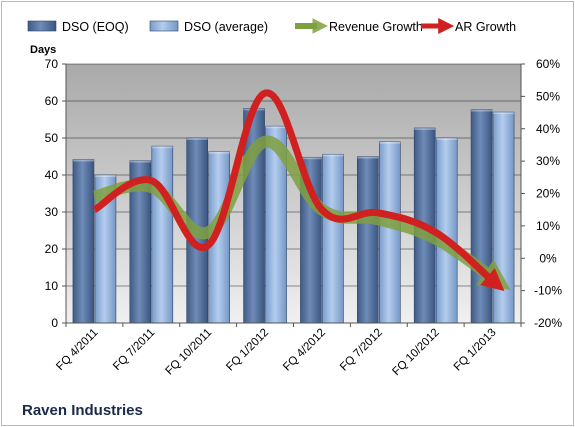  Describe the element at coordinates (52, 138) in the screenshot. I see `y-tick-label: 50` at that location.